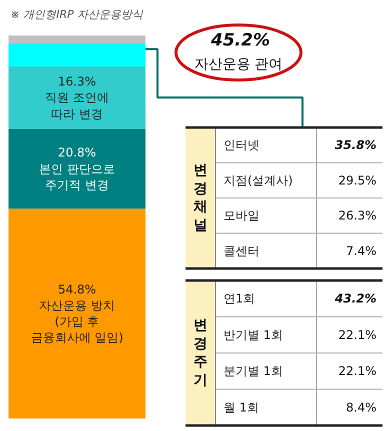  I want to click on data-label: 43.2%, so click(355, 299).